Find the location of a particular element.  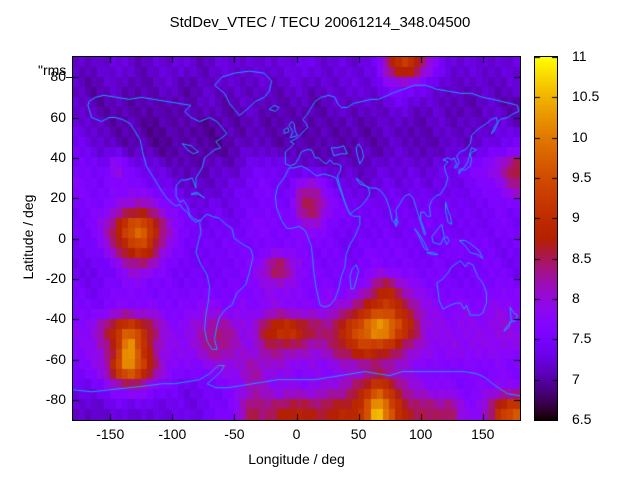

y-tick-label: 0 is located at coordinates (62, 237).